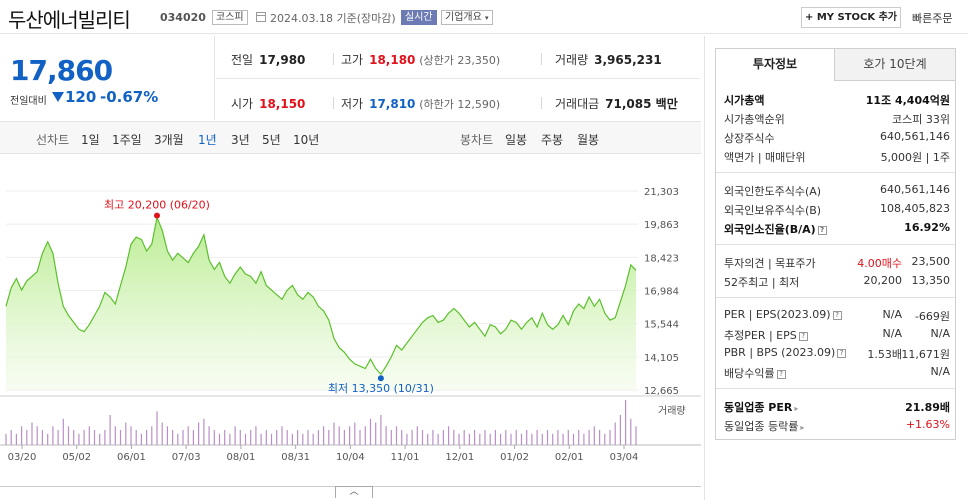 The width and height of the screenshot is (968, 500). Describe the element at coordinates (661, 325) in the screenshot. I see `y-tick-label: 15,544` at that location.